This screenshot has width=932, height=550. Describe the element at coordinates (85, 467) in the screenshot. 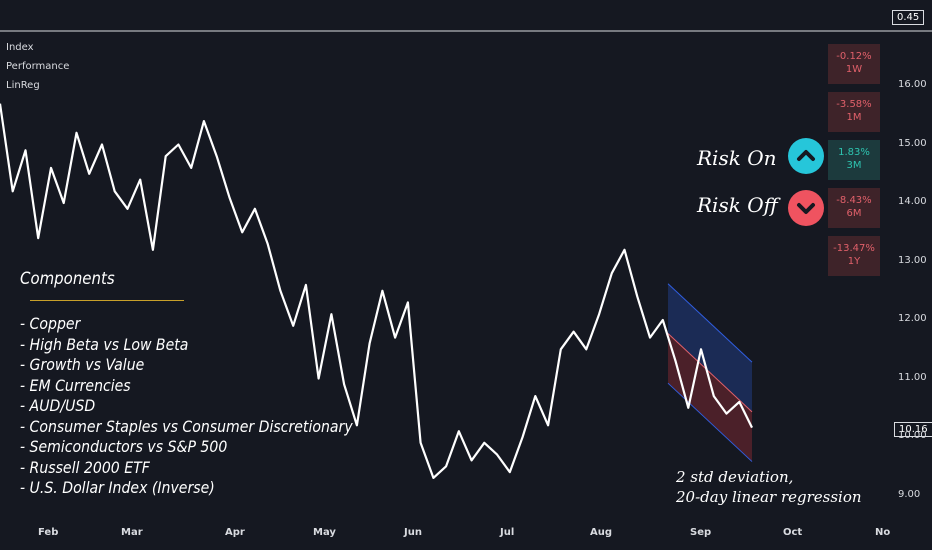

I see `component-item: - Russell 2000 ETF` at that location.